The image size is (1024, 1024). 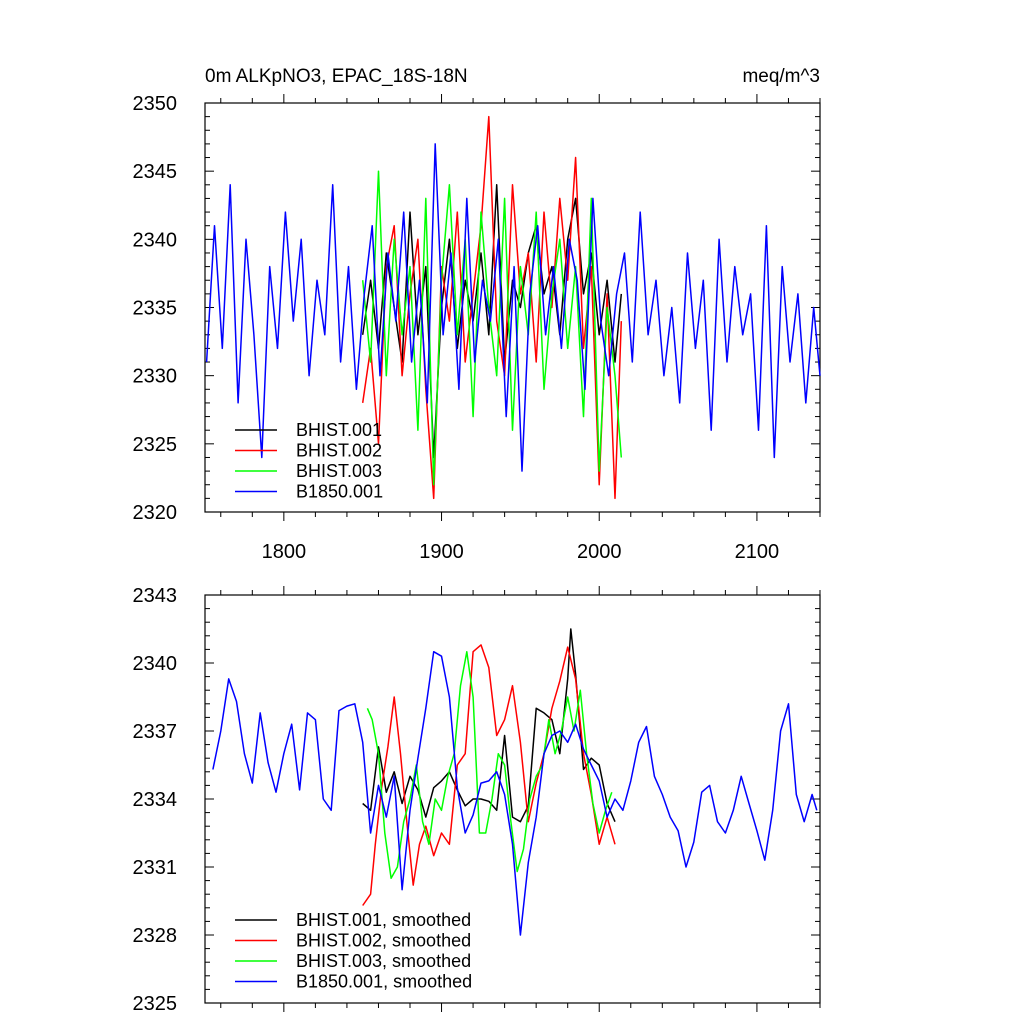 I want to click on y-tick-label: 2334, so click(x=155, y=800).